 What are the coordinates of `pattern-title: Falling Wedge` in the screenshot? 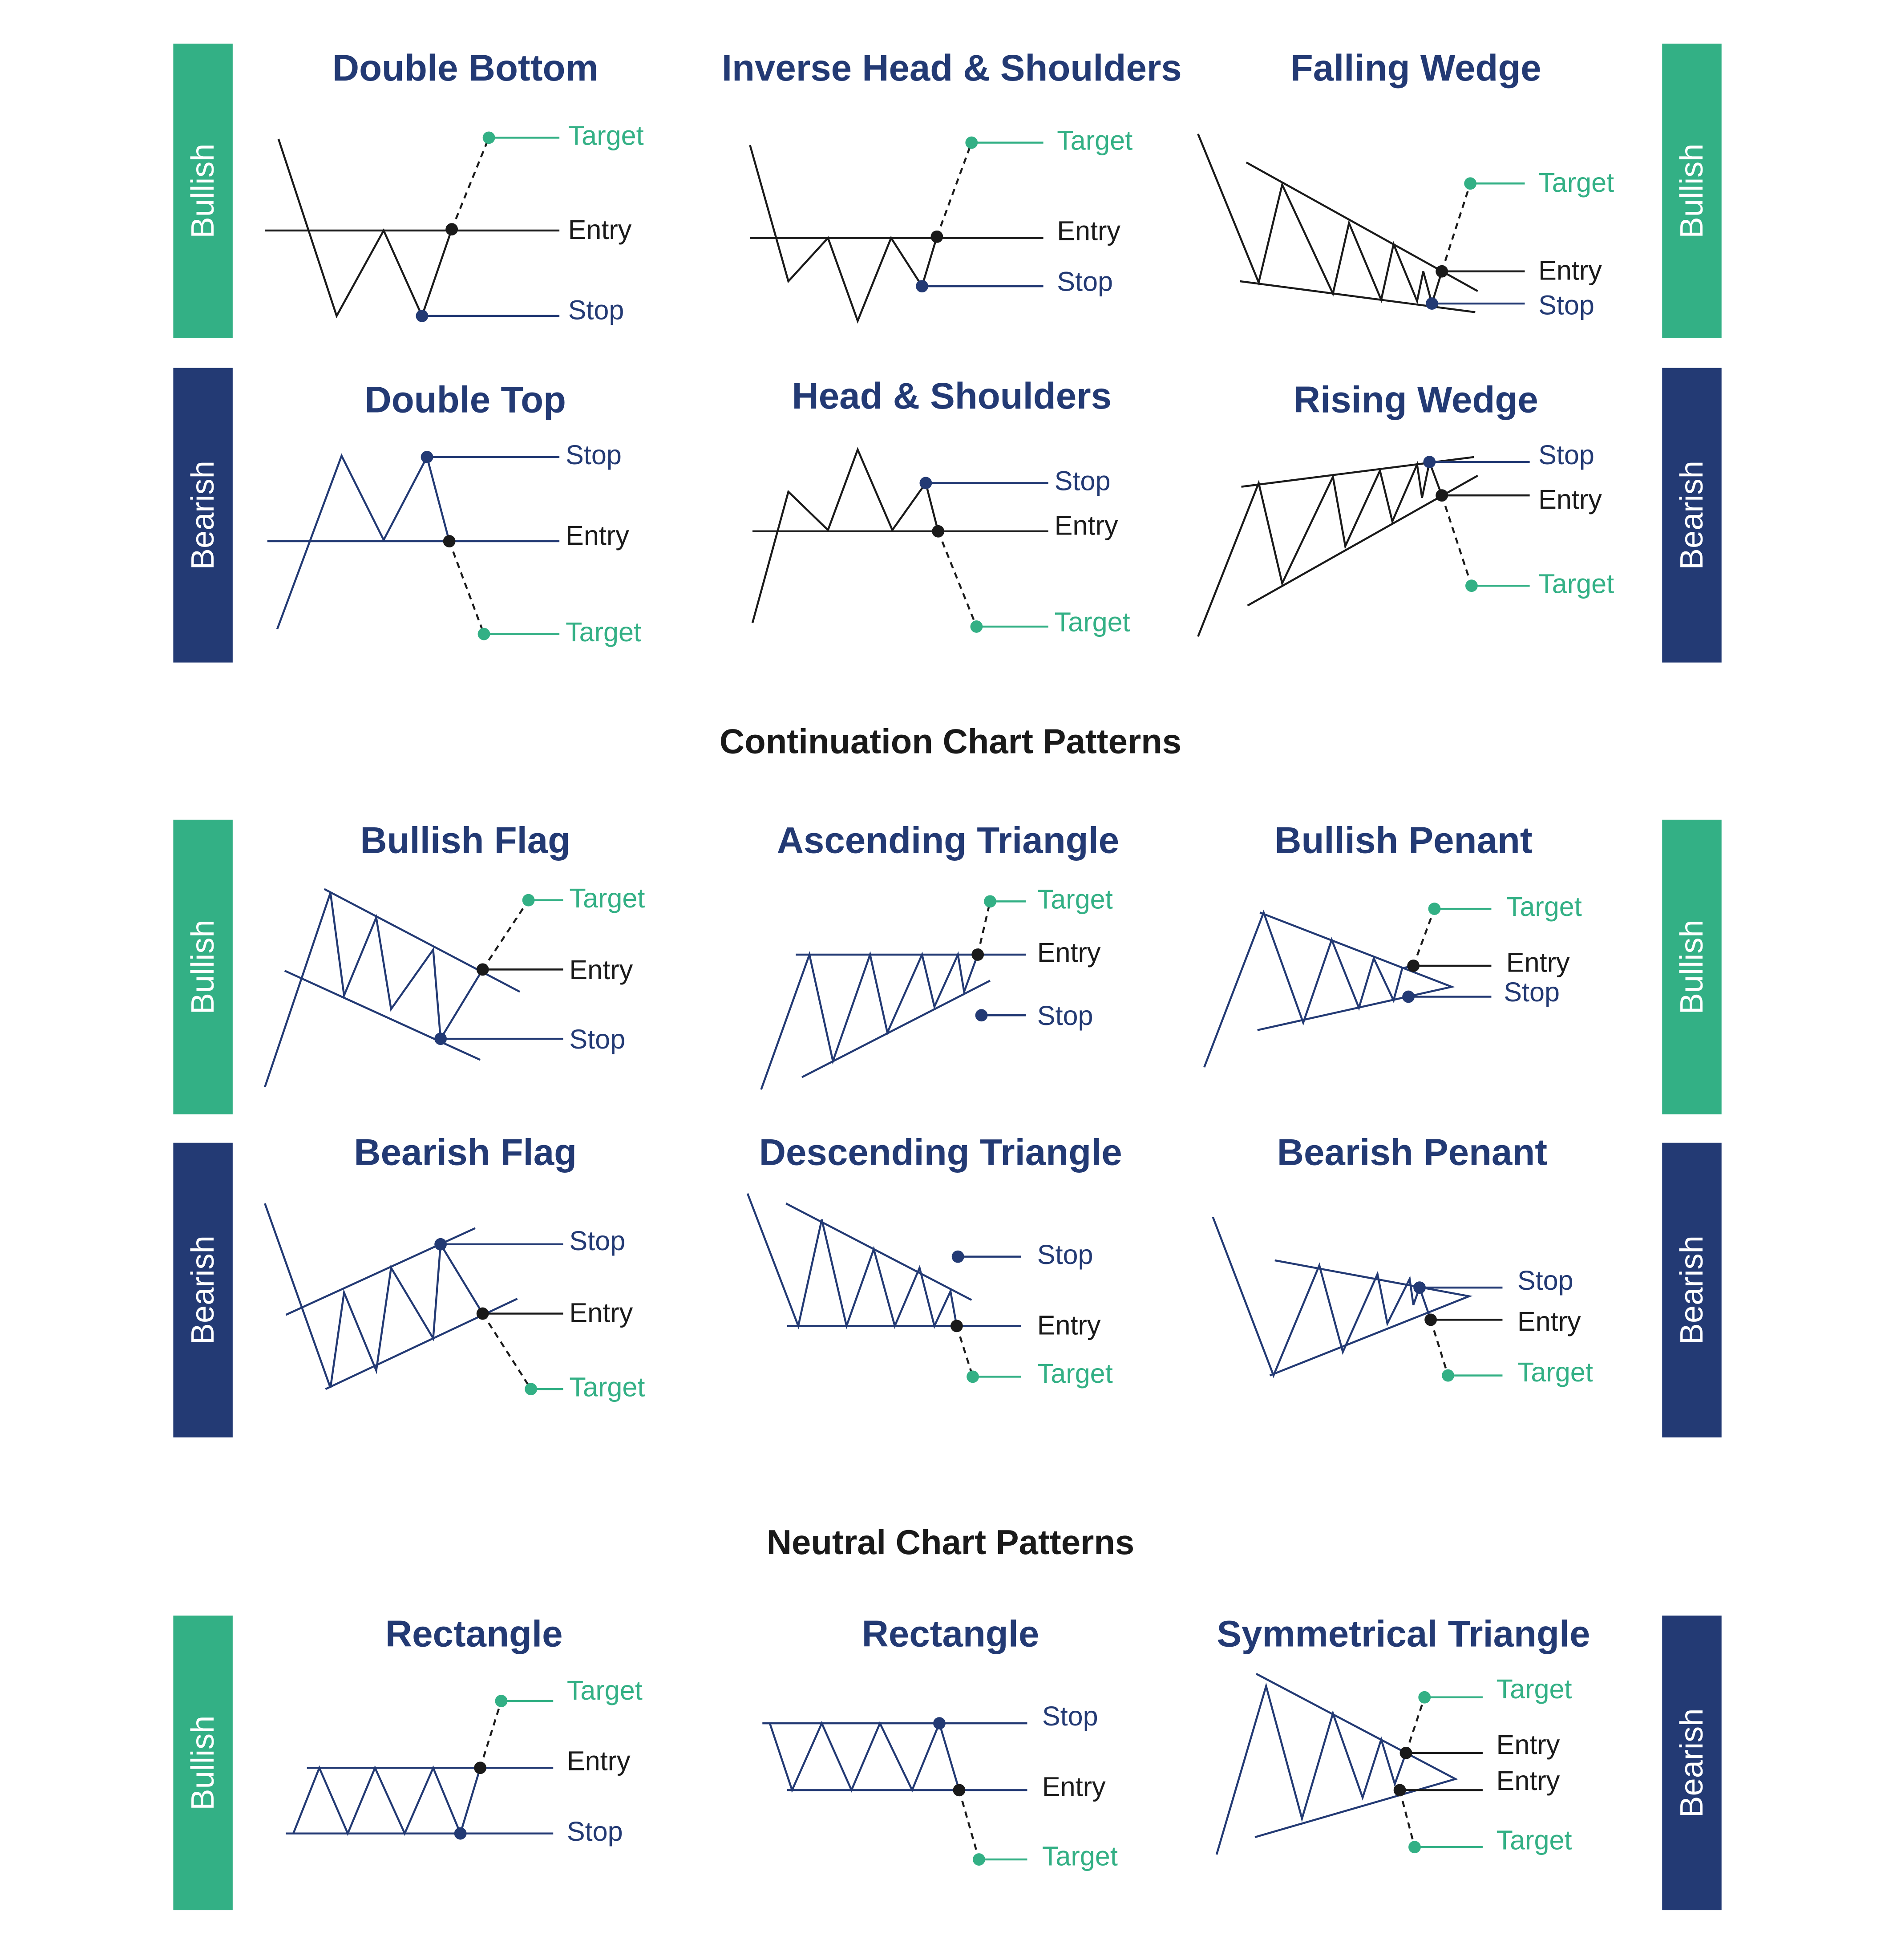 It's located at (1415, 68).